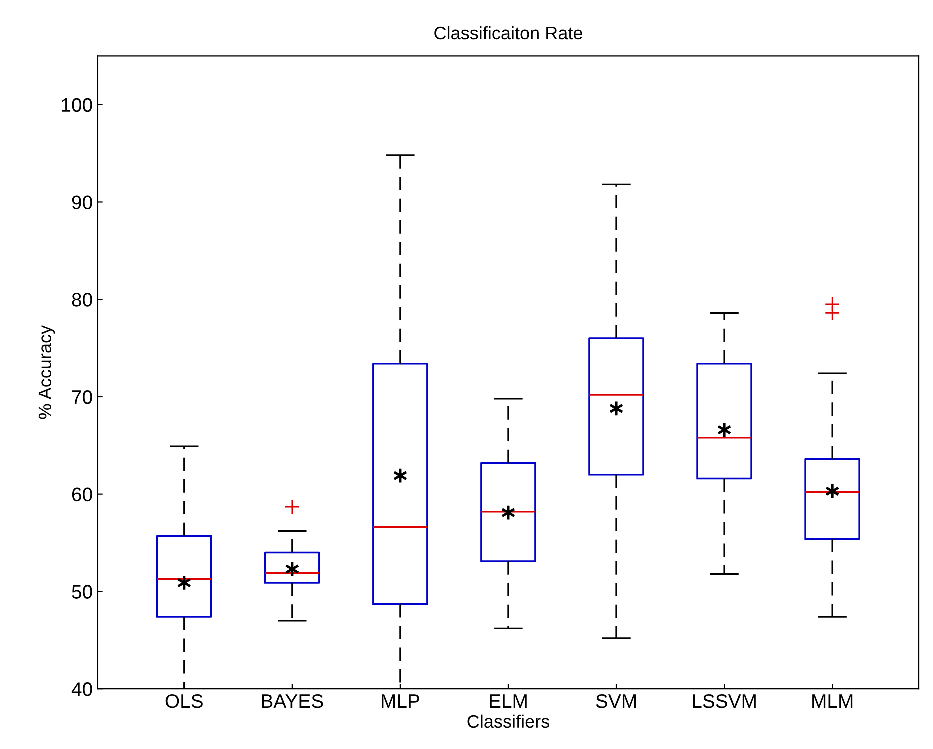 Image resolution: width=933 pixels, height=749 pixels. I want to click on x-tick-label: ELM, so click(508, 701).